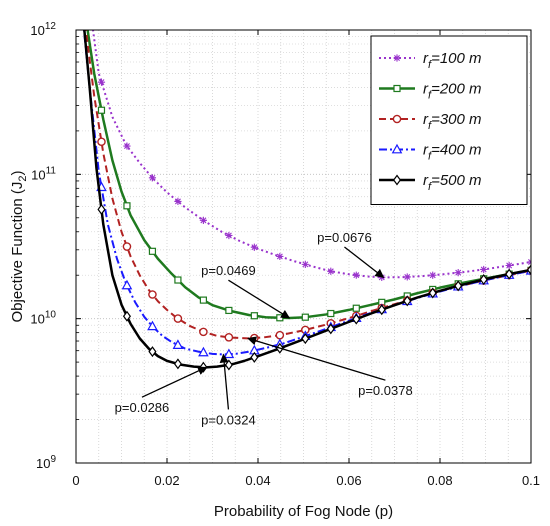  What do you see at coordinates (348, 480) in the screenshot?
I see `x-tick-label: 0.06` at bounding box center [348, 480].